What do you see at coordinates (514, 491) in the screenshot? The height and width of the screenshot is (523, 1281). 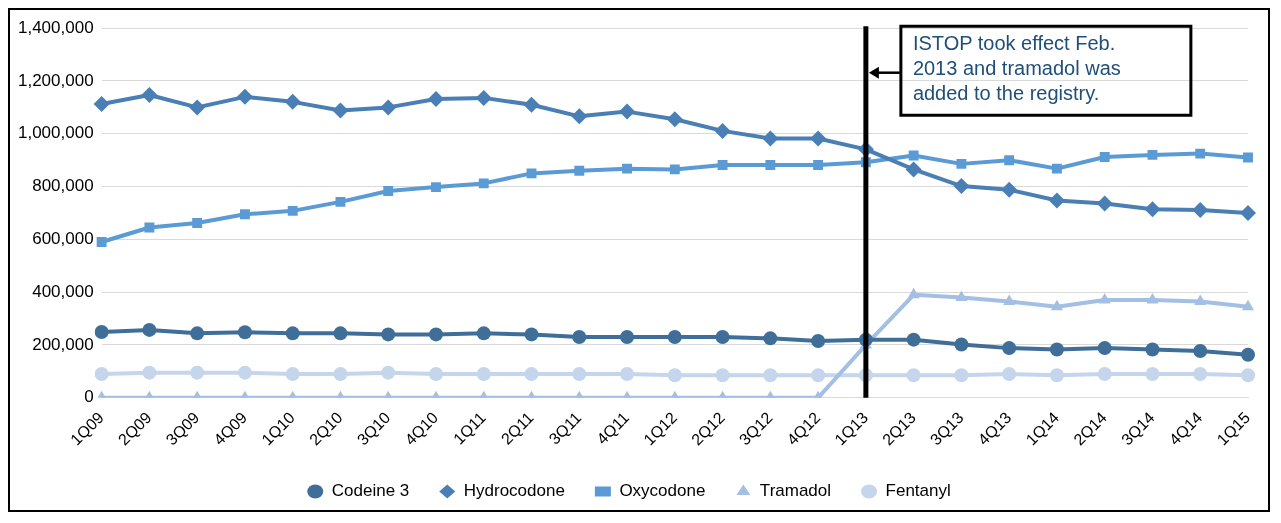 I see `legend-label: Hydrocodone` at bounding box center [514, 491].